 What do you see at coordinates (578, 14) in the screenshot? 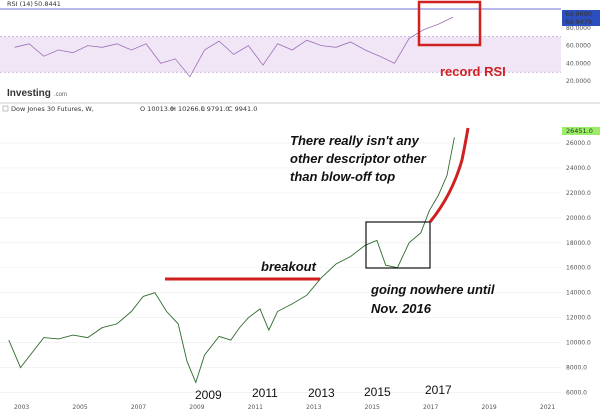
I see `rsi-right-value-1: 69.9690` at bounding box center [578, 14].